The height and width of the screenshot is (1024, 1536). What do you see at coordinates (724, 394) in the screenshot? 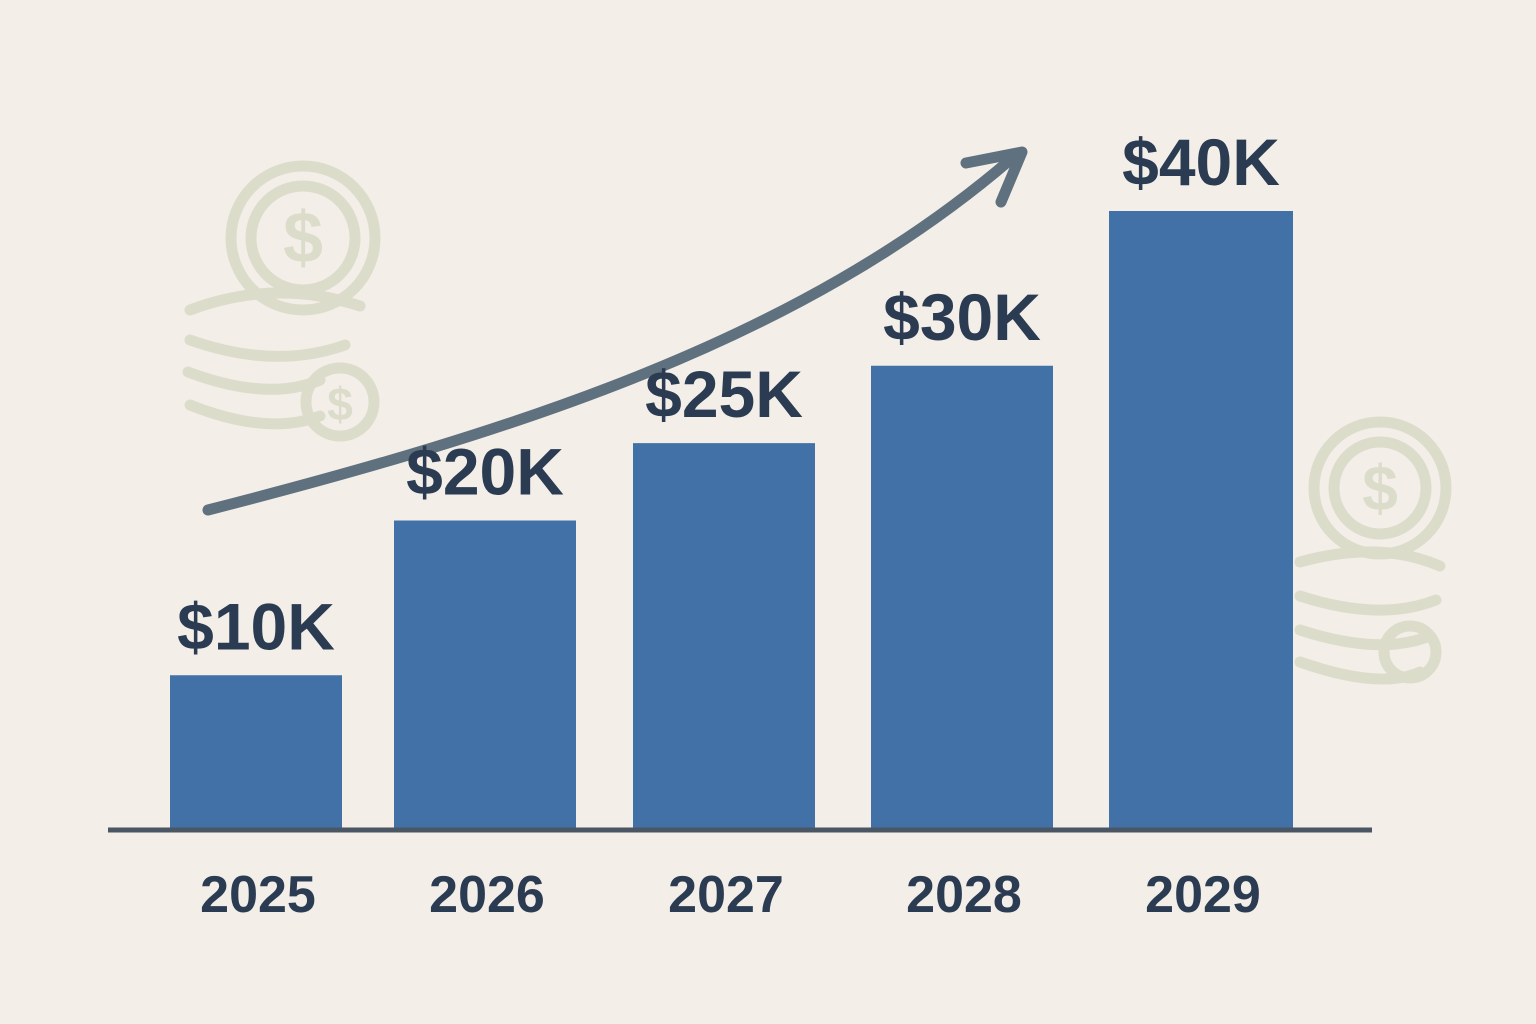
I see `data-label-2027: $25K` at bounding box center [724, 394].